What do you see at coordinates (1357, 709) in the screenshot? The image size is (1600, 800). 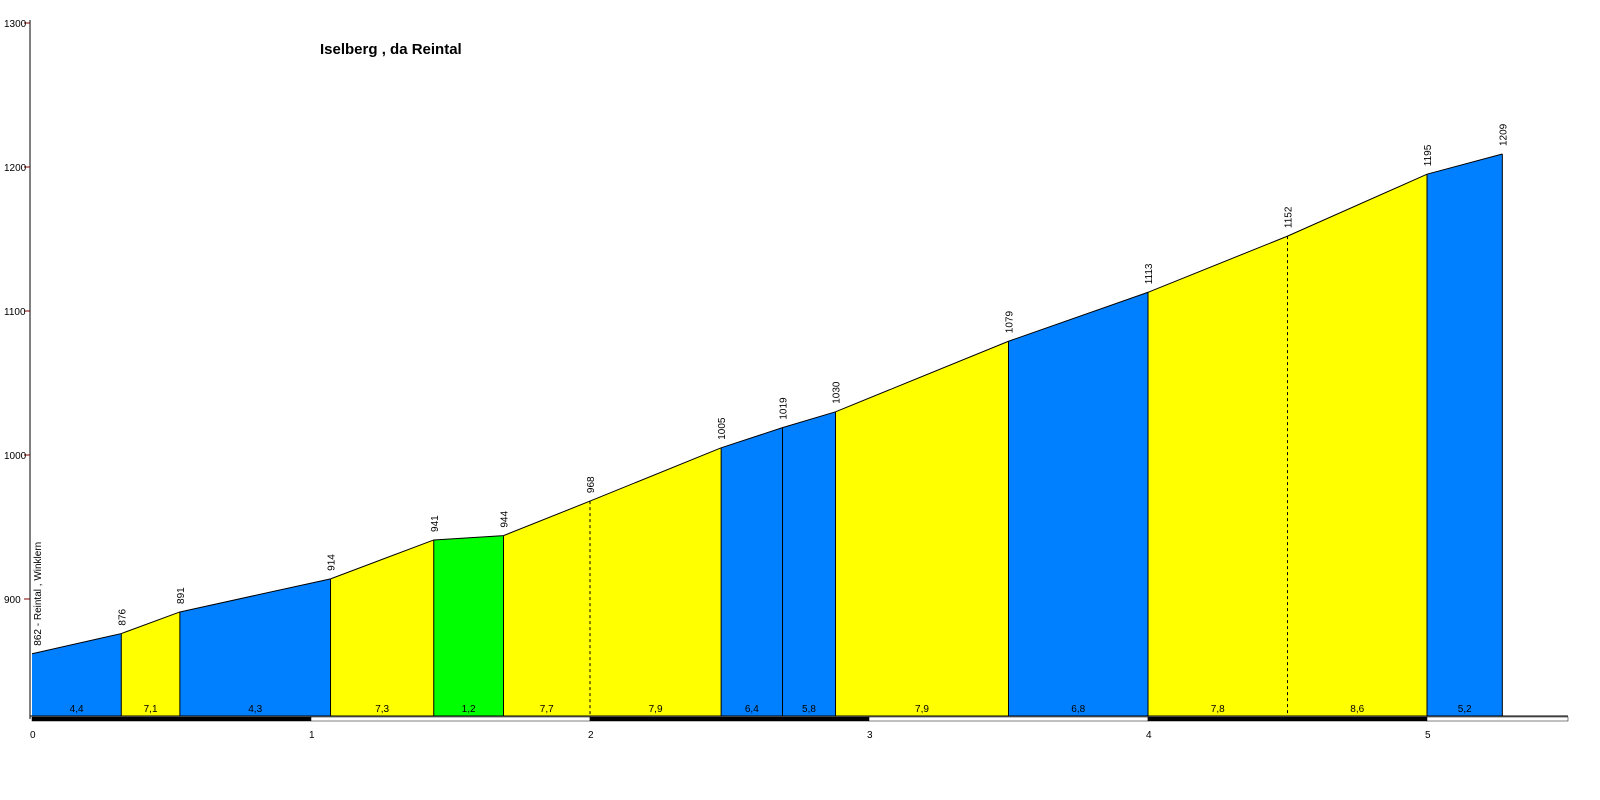 I see `gradient-label: 8,6` at bounding box center [1357, 709].